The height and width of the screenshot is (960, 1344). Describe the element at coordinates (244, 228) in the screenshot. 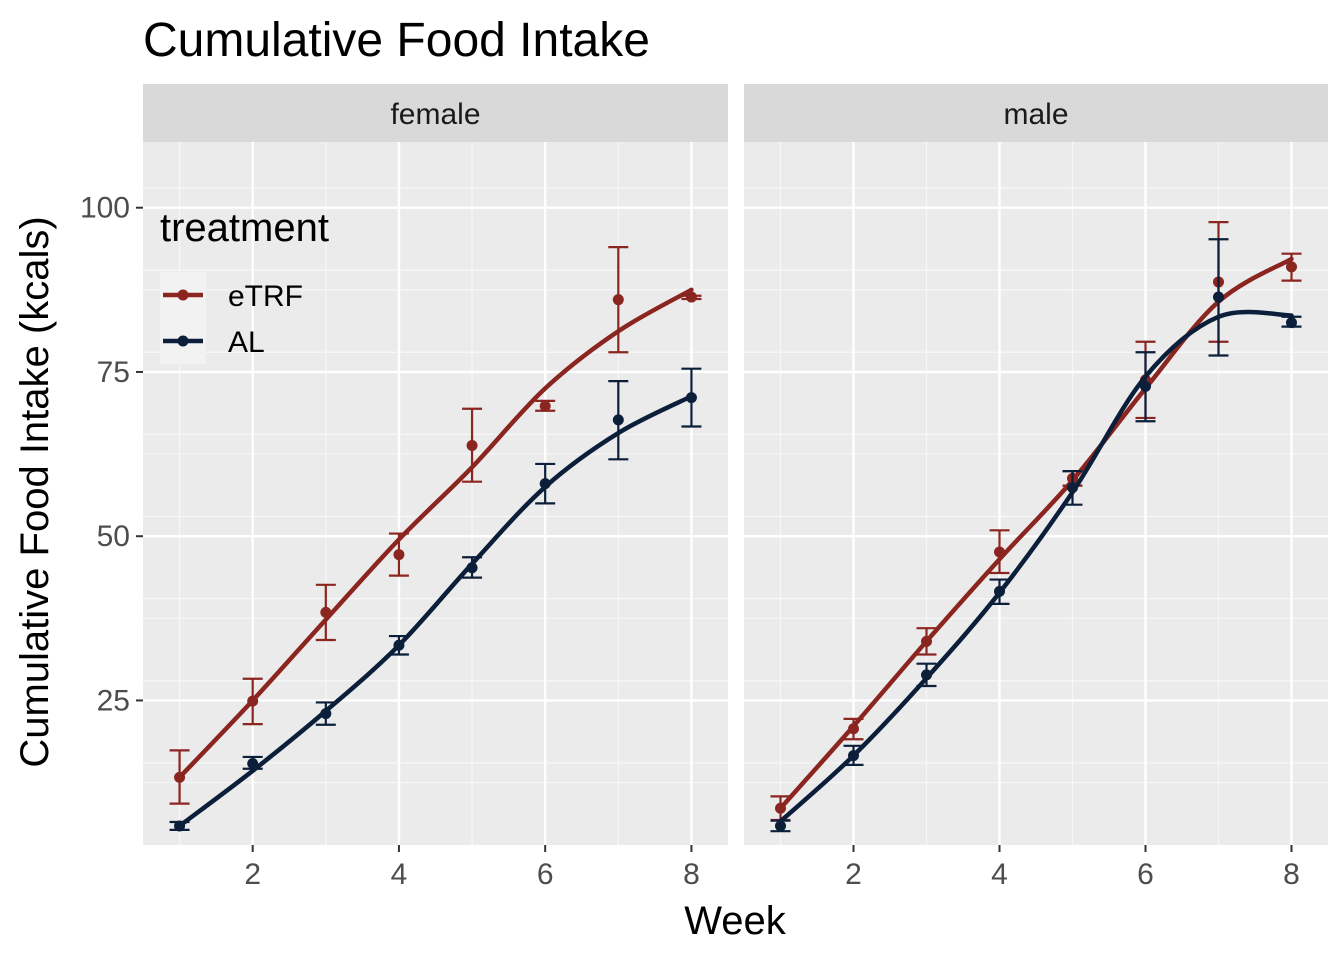

I see `legend-title: treatment` at that location.